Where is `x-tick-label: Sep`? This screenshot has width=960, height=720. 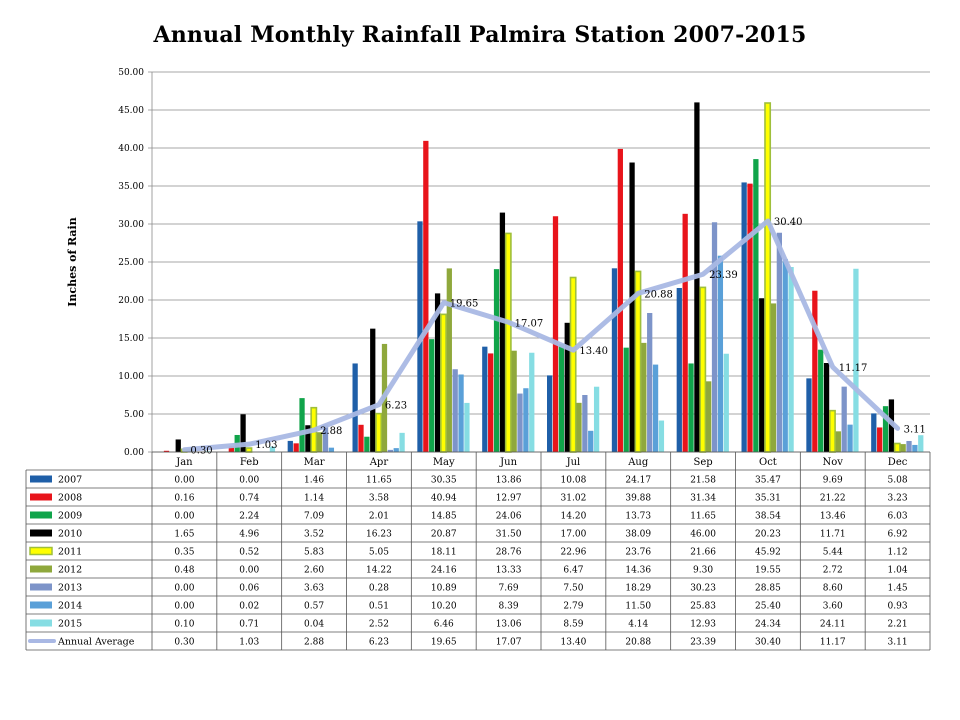
x-tick-label: Sep is located at coordinates (702, 462).